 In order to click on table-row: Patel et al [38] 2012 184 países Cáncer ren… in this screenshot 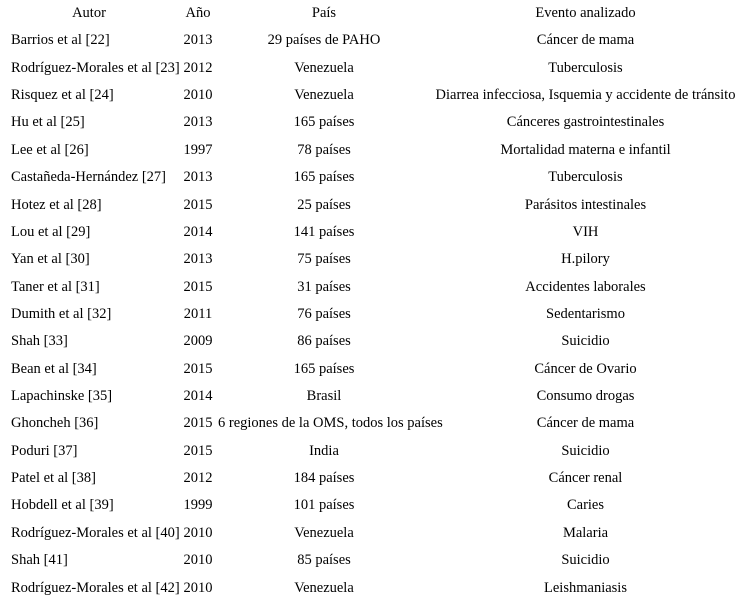, I will do `click(370, 478)`.